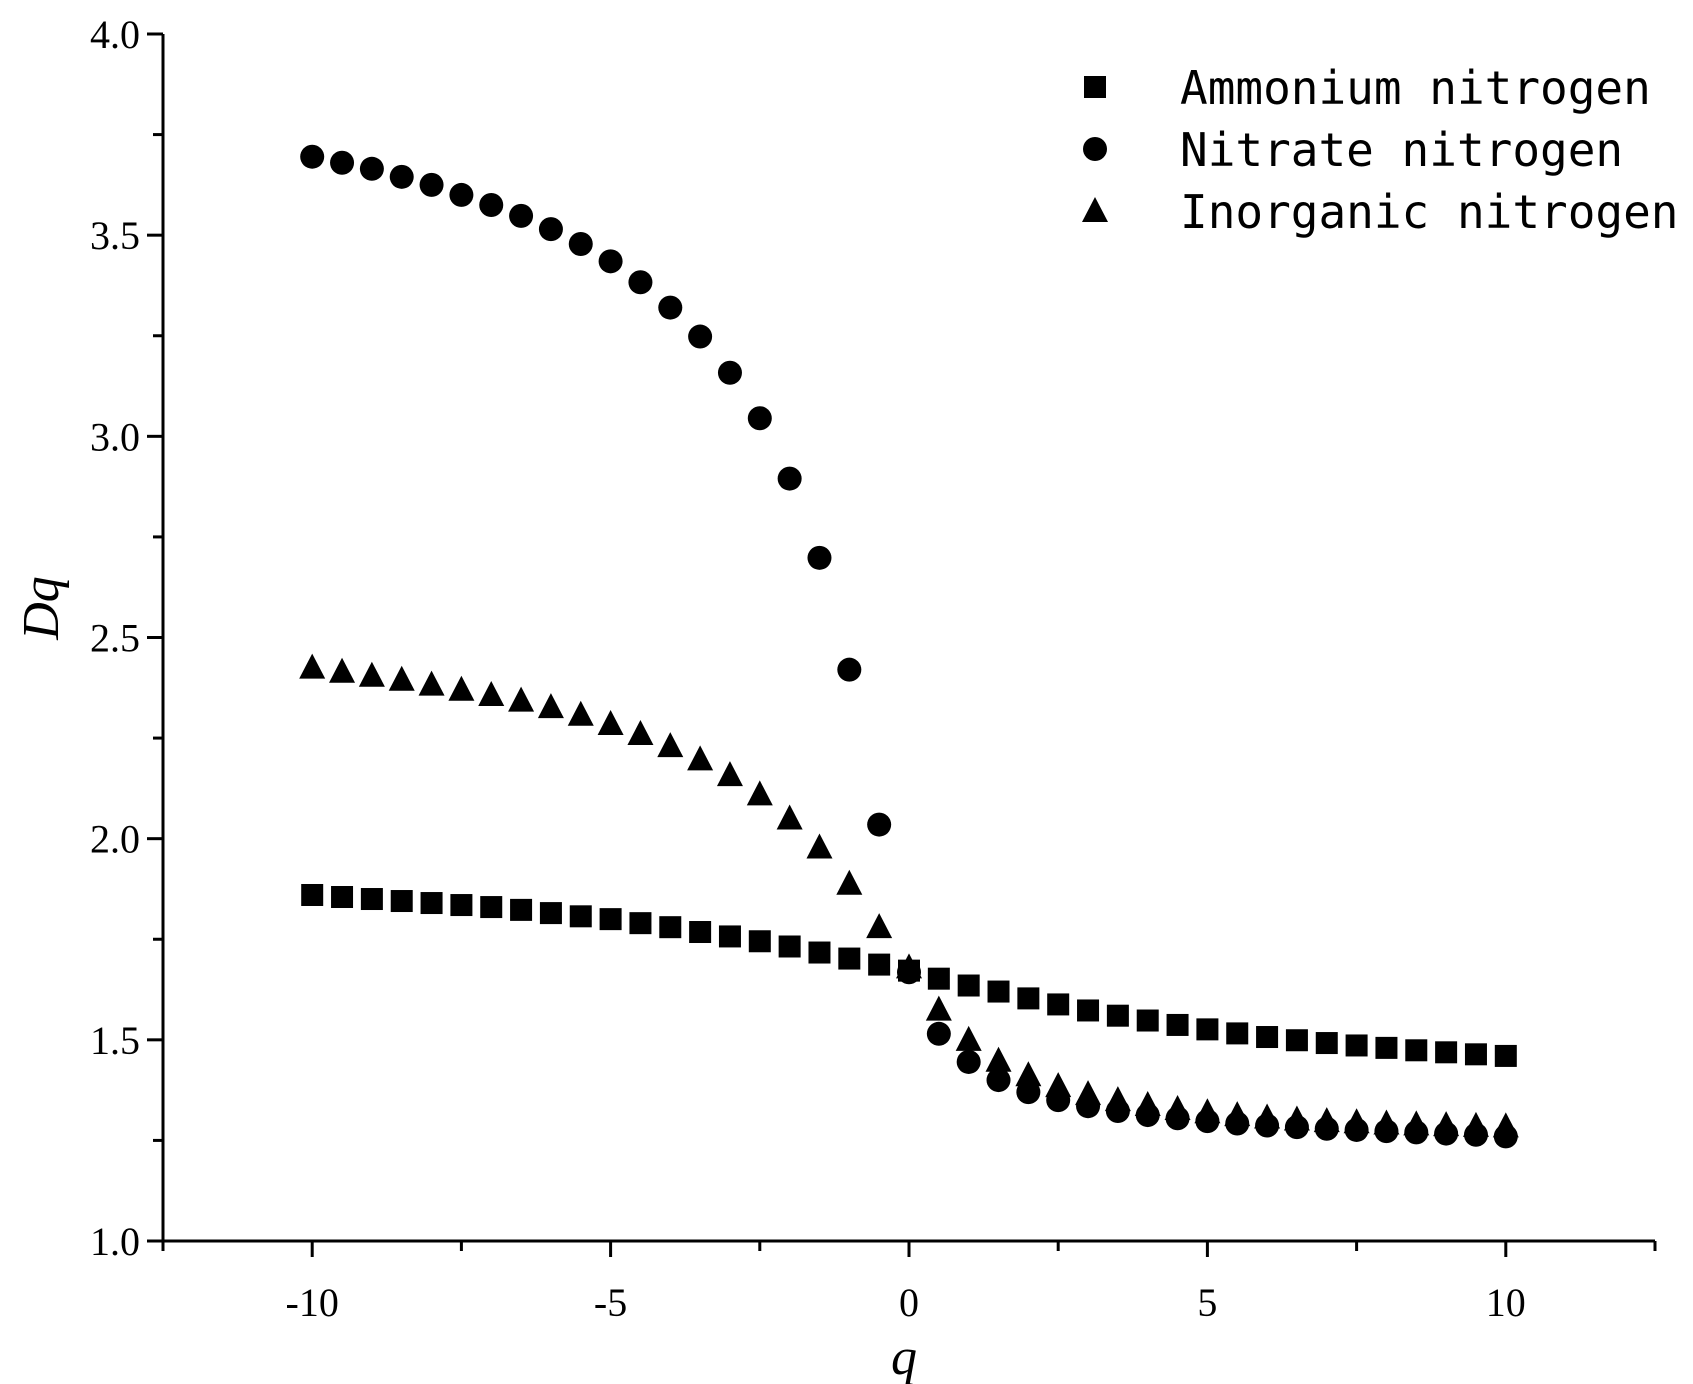  Describe the element at coordinates (1095, 209) in the screenshot. I see `legend-marker-triangle` at that location.